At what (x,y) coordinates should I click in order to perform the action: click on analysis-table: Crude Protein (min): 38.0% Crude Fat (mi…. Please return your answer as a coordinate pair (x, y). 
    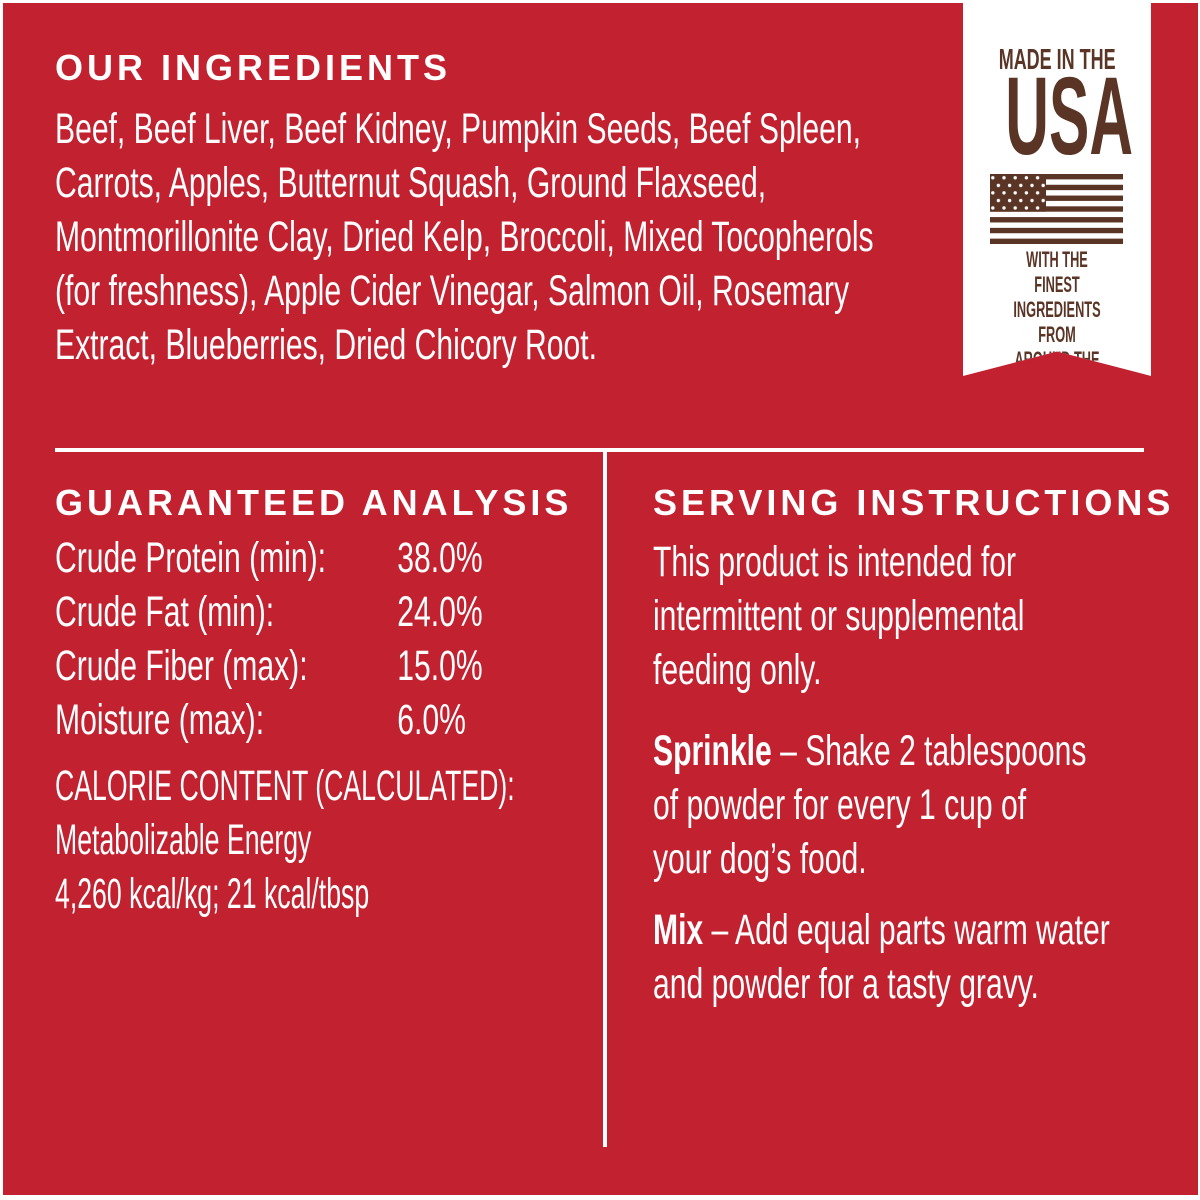
    Looking at the image, I should click on (370, 639).